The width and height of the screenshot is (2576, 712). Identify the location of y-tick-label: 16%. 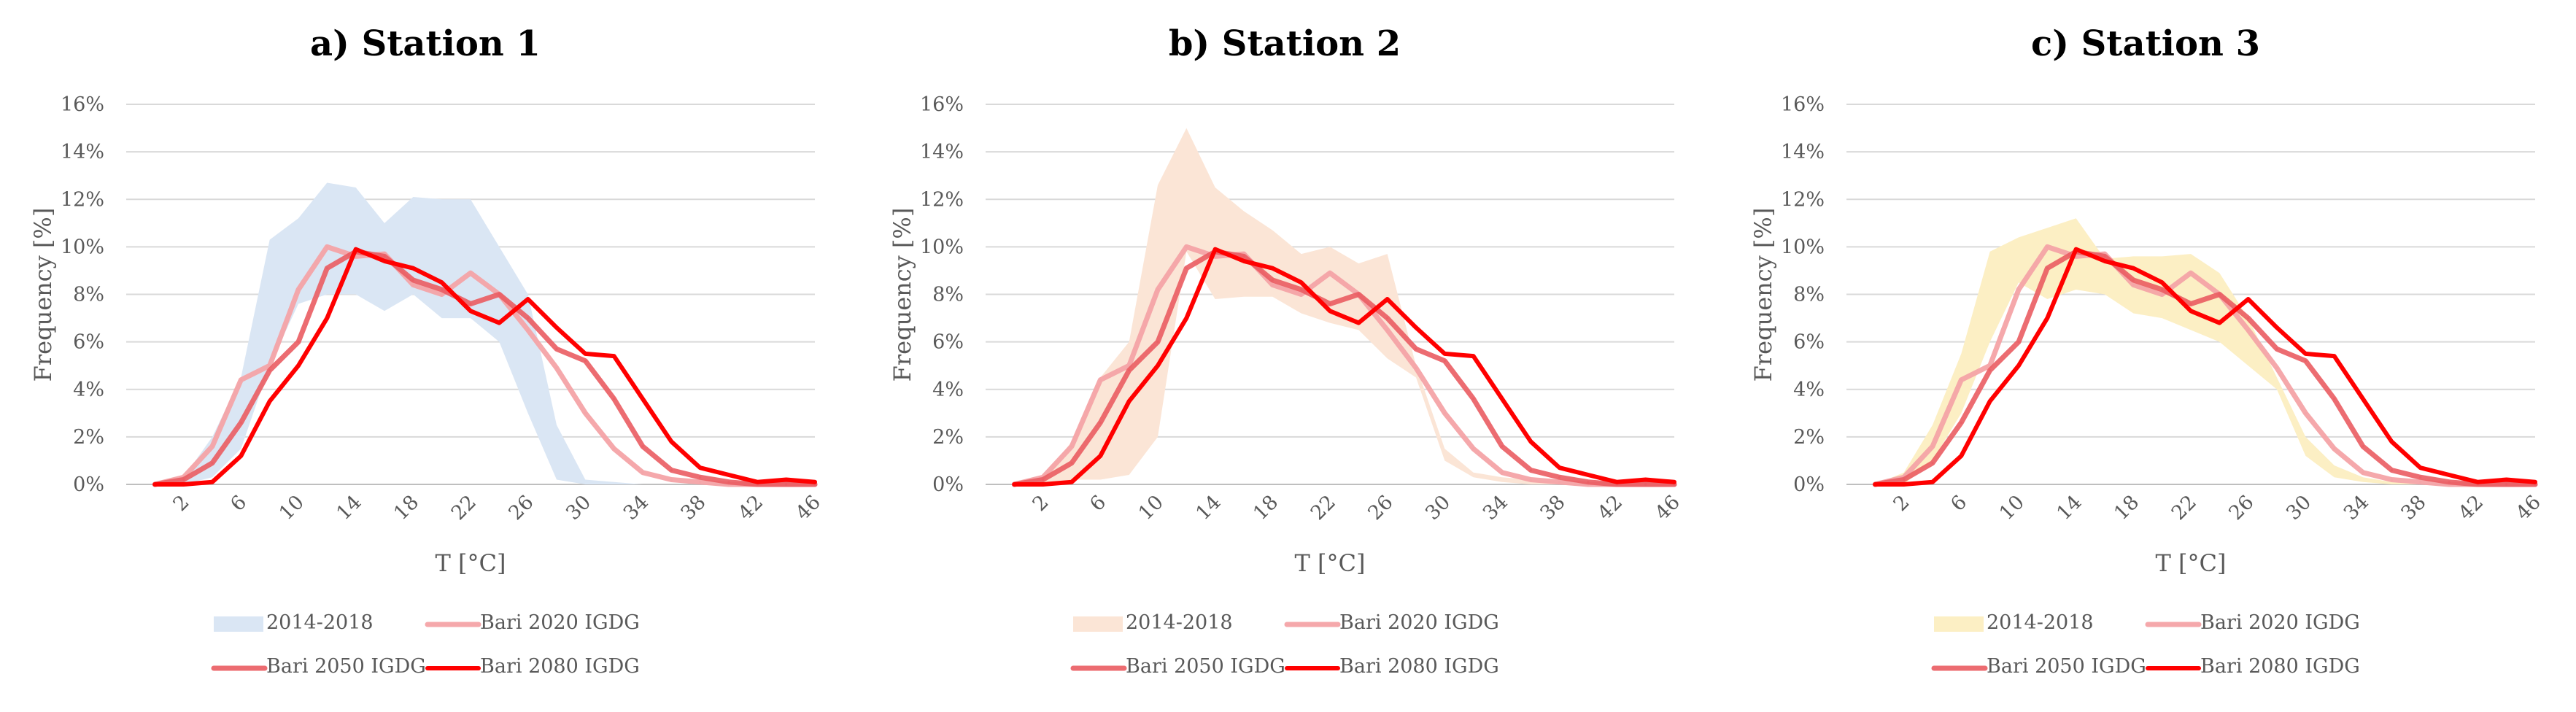
(942, 105).